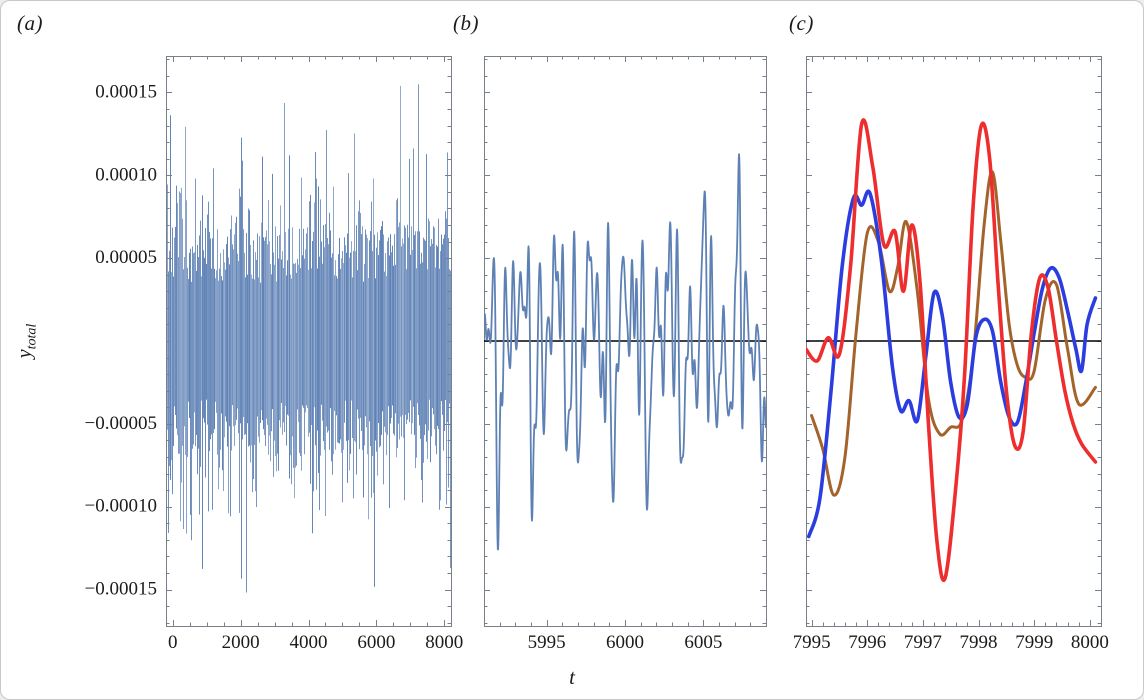 This screenshot has width=1144, height=700. Describe the element at coordinates (24, 354) in the screenshot. I see `y-axis-label-main: y` at that location.